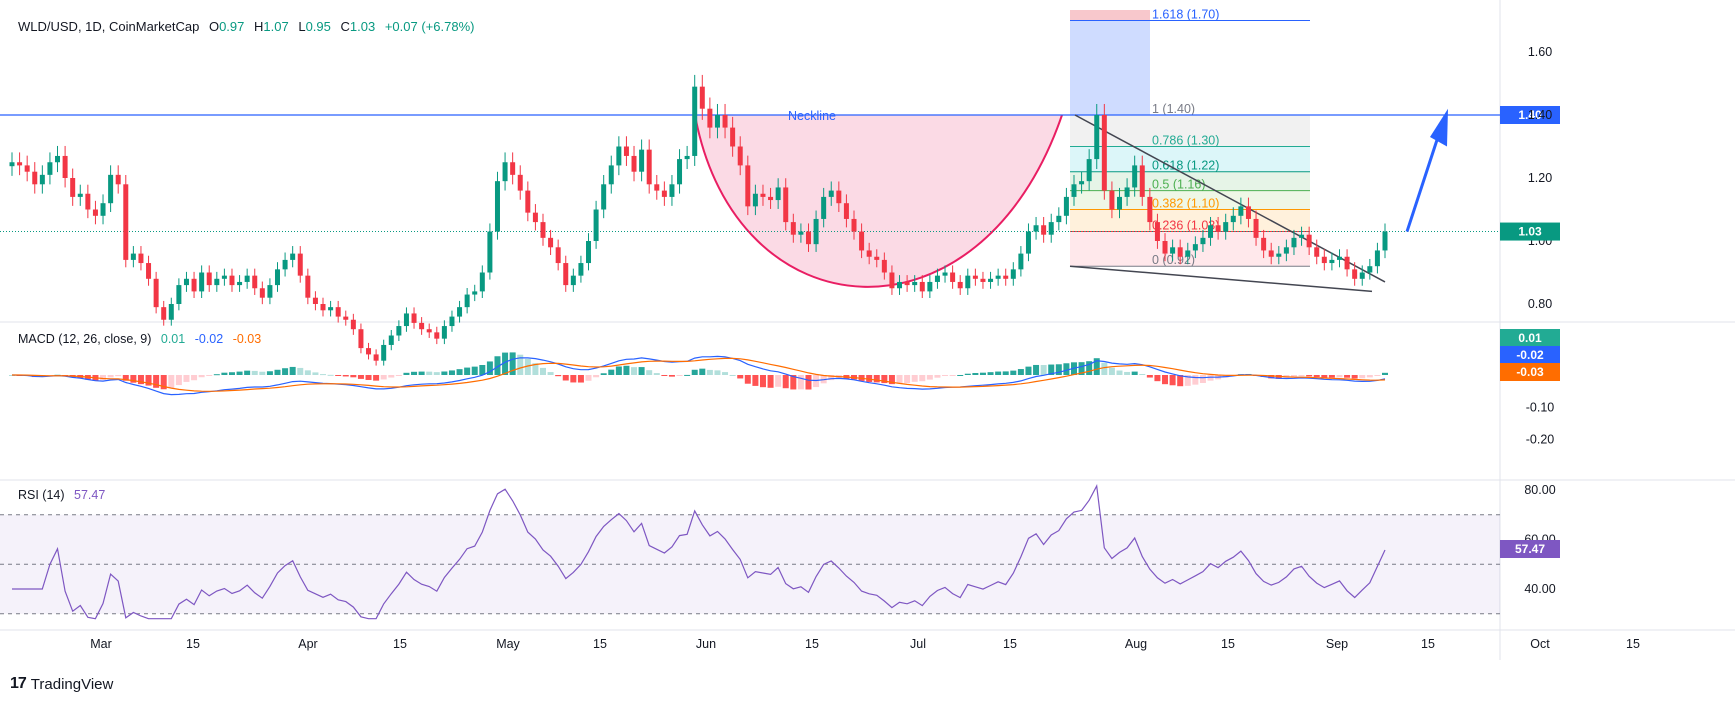 The image size is (1735, 704). Describe the element at coordinates (302, 26) in the screenshot. I see `low-label: L` at that location.